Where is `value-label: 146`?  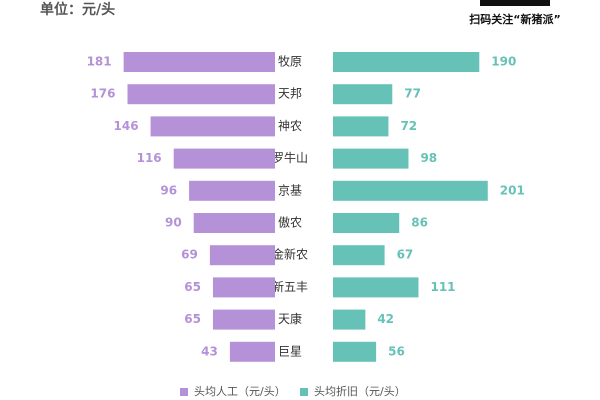
value-label: 146 is located at coordinates (126, 126).